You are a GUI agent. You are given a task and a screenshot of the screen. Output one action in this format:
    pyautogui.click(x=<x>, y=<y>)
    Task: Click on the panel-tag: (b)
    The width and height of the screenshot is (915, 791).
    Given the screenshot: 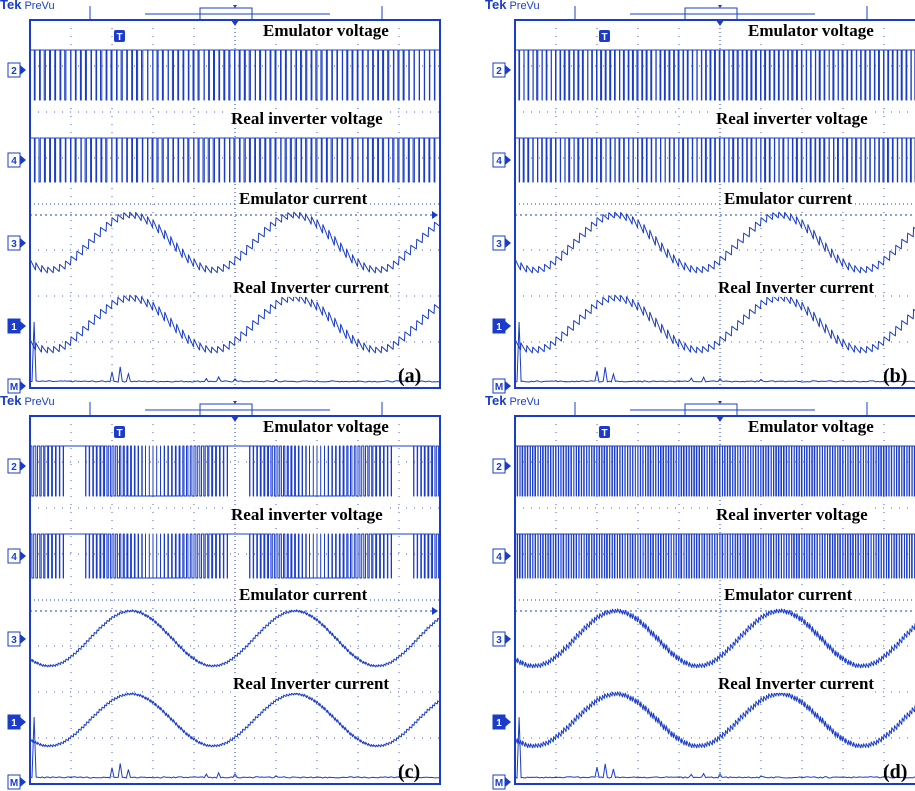 What is the action you would take?
    pyautogui.click(x=895, y=376)
    